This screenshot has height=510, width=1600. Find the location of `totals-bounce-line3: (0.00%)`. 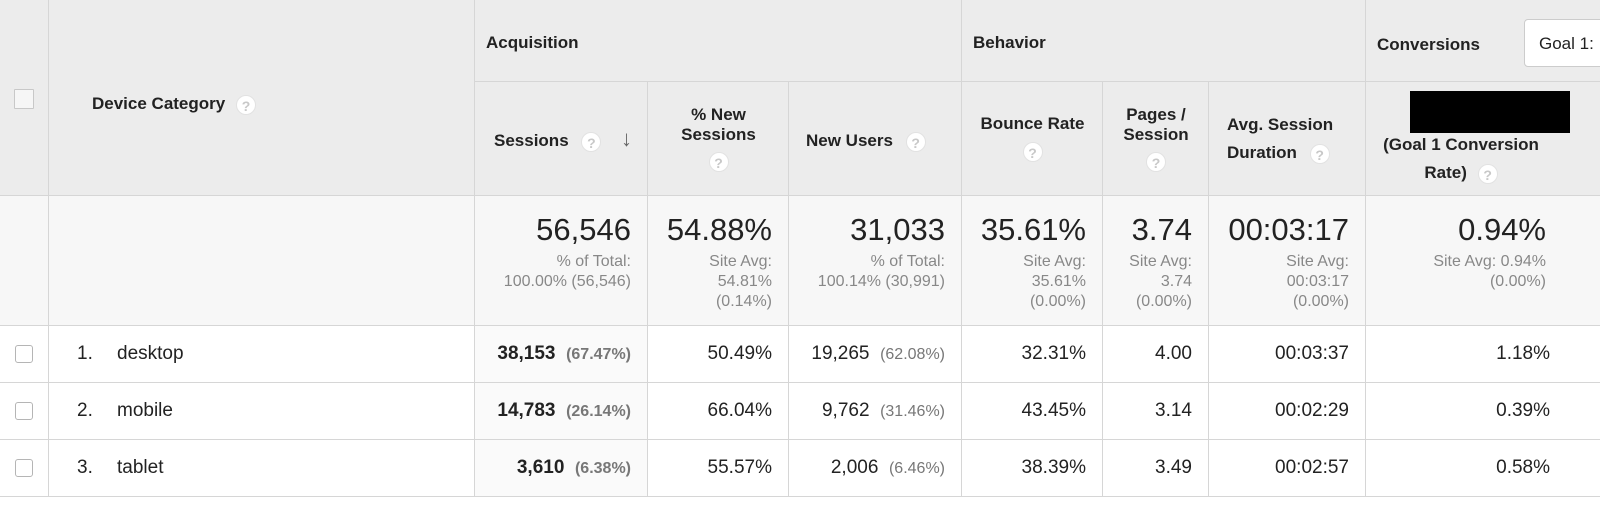

totals-bounce-line3: (0.00%) is located at coordinates (1057, 301).